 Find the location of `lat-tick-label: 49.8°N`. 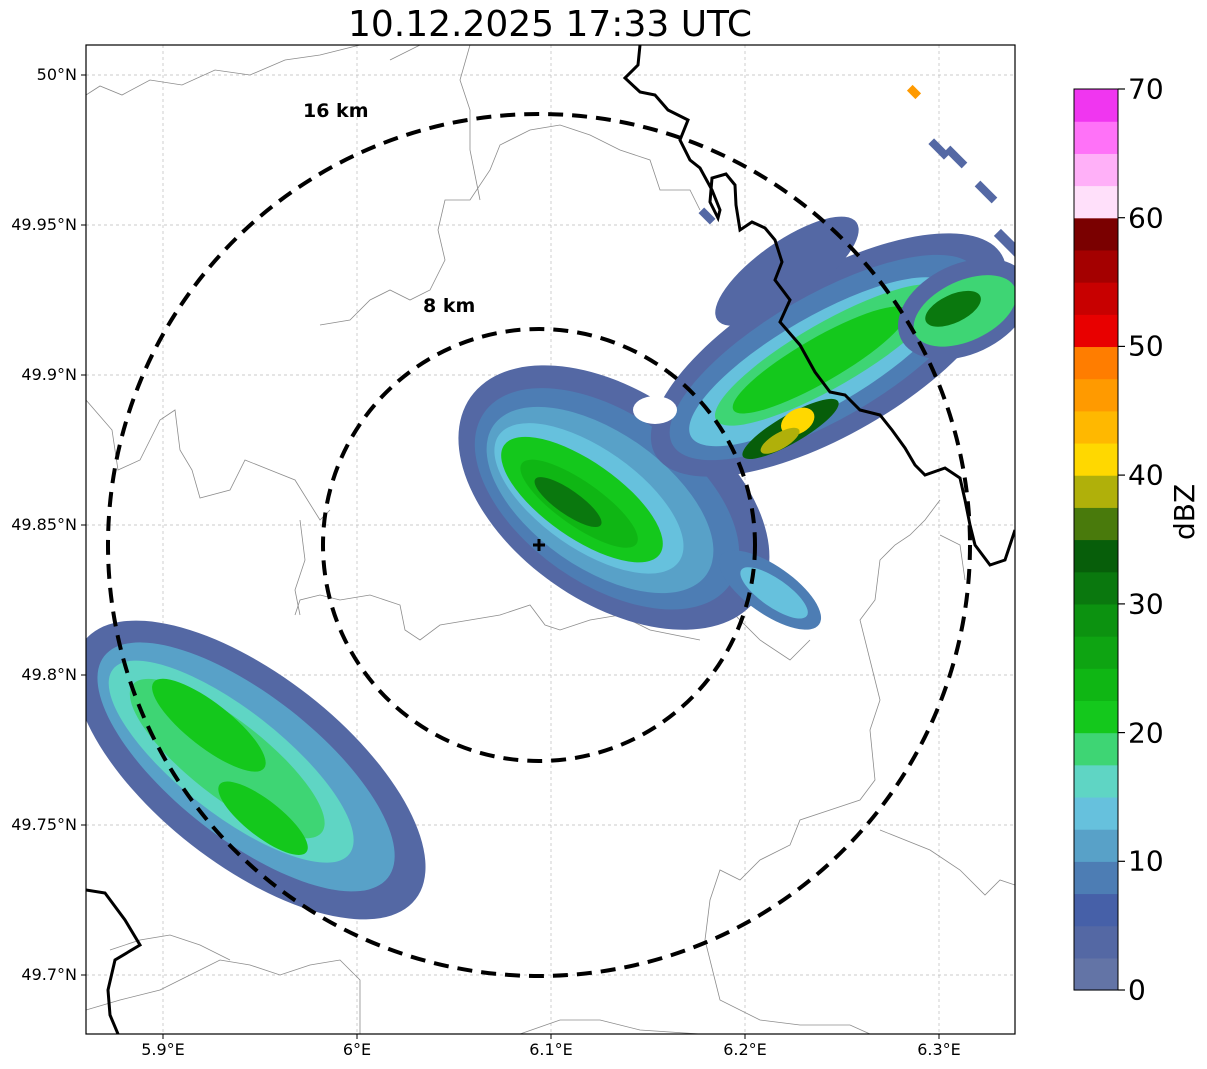

lat-tick-label: 49.8°N is located at coordinates (49, 674).